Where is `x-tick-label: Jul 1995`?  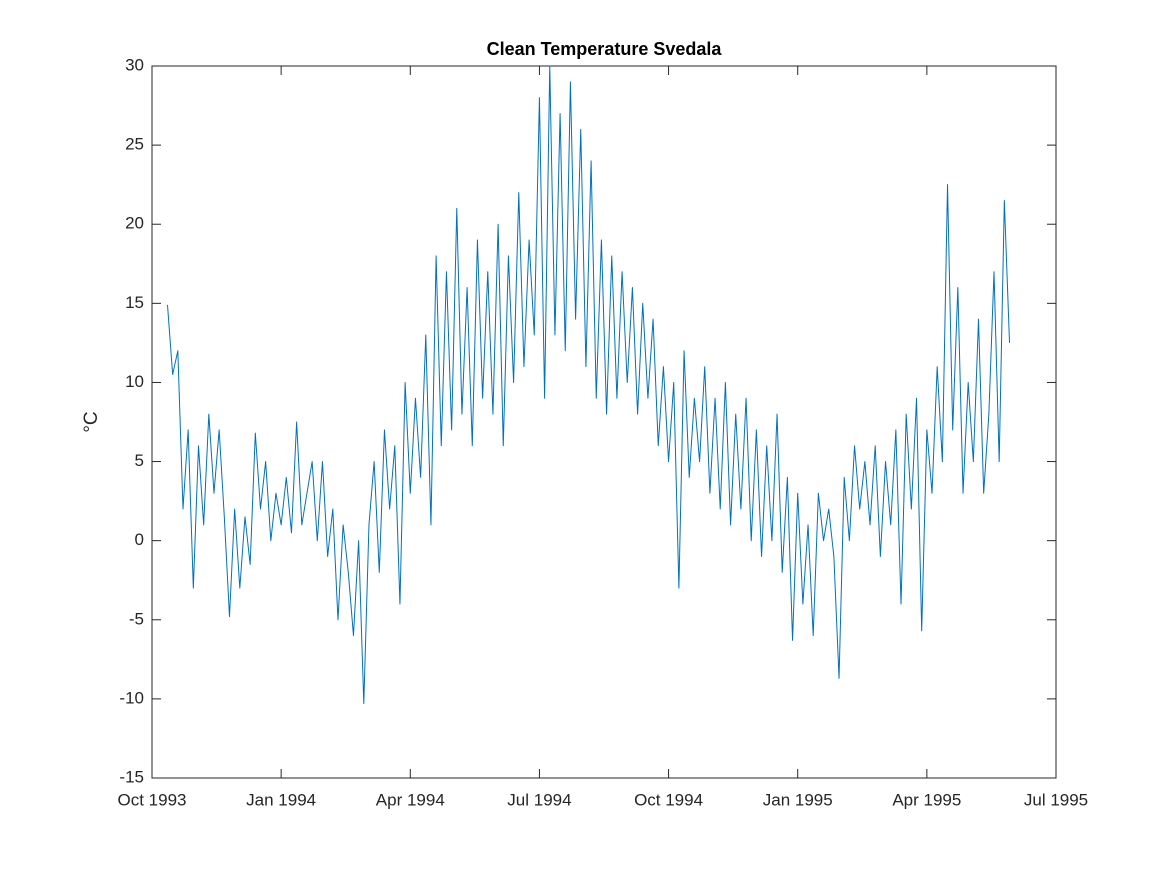 x-tick-label: Jul 1995 is located at coordinates (1056, 799).